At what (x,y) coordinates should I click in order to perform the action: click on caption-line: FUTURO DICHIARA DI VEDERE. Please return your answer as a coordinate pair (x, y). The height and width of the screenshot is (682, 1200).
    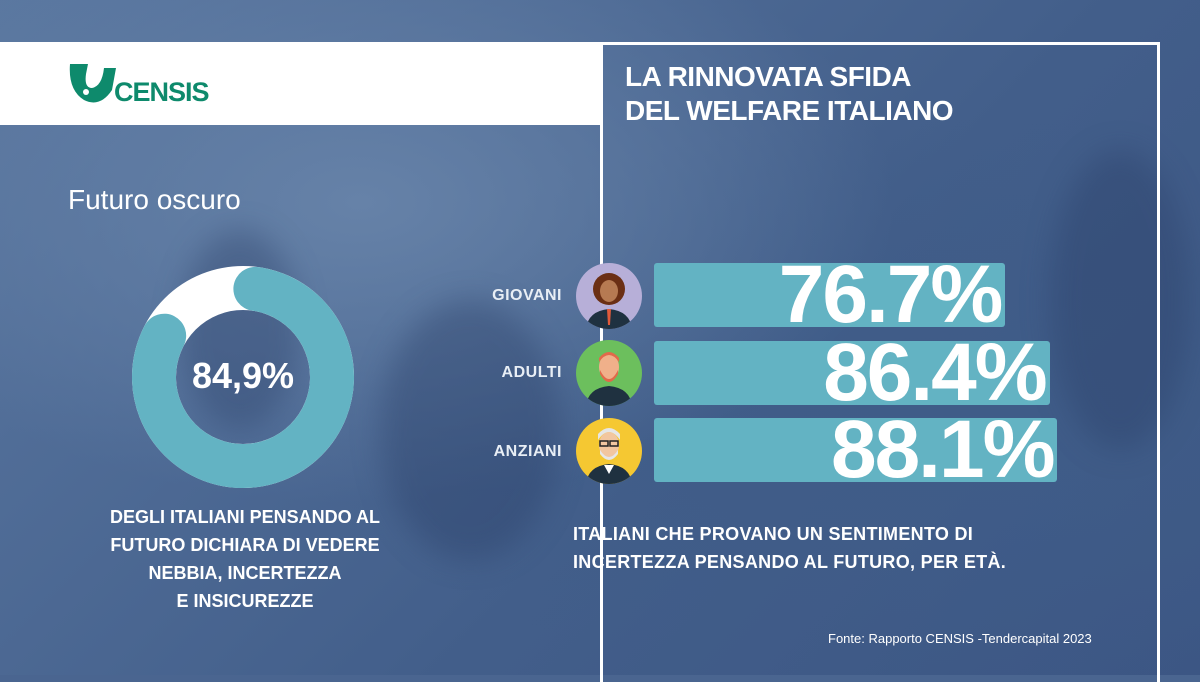
    Looking at the image, I should click on (245, 545).